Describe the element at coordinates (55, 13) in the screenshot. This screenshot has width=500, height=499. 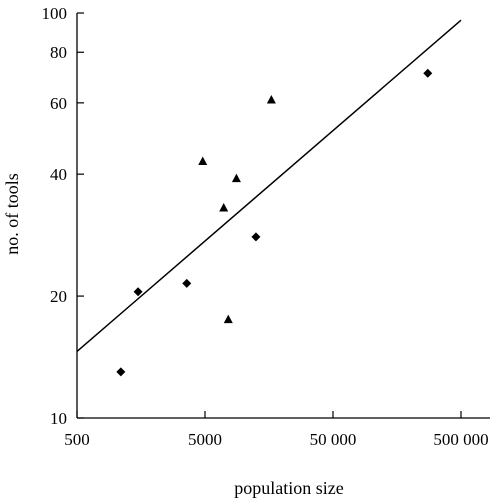
I see `y-tick-label: 100` at that location.